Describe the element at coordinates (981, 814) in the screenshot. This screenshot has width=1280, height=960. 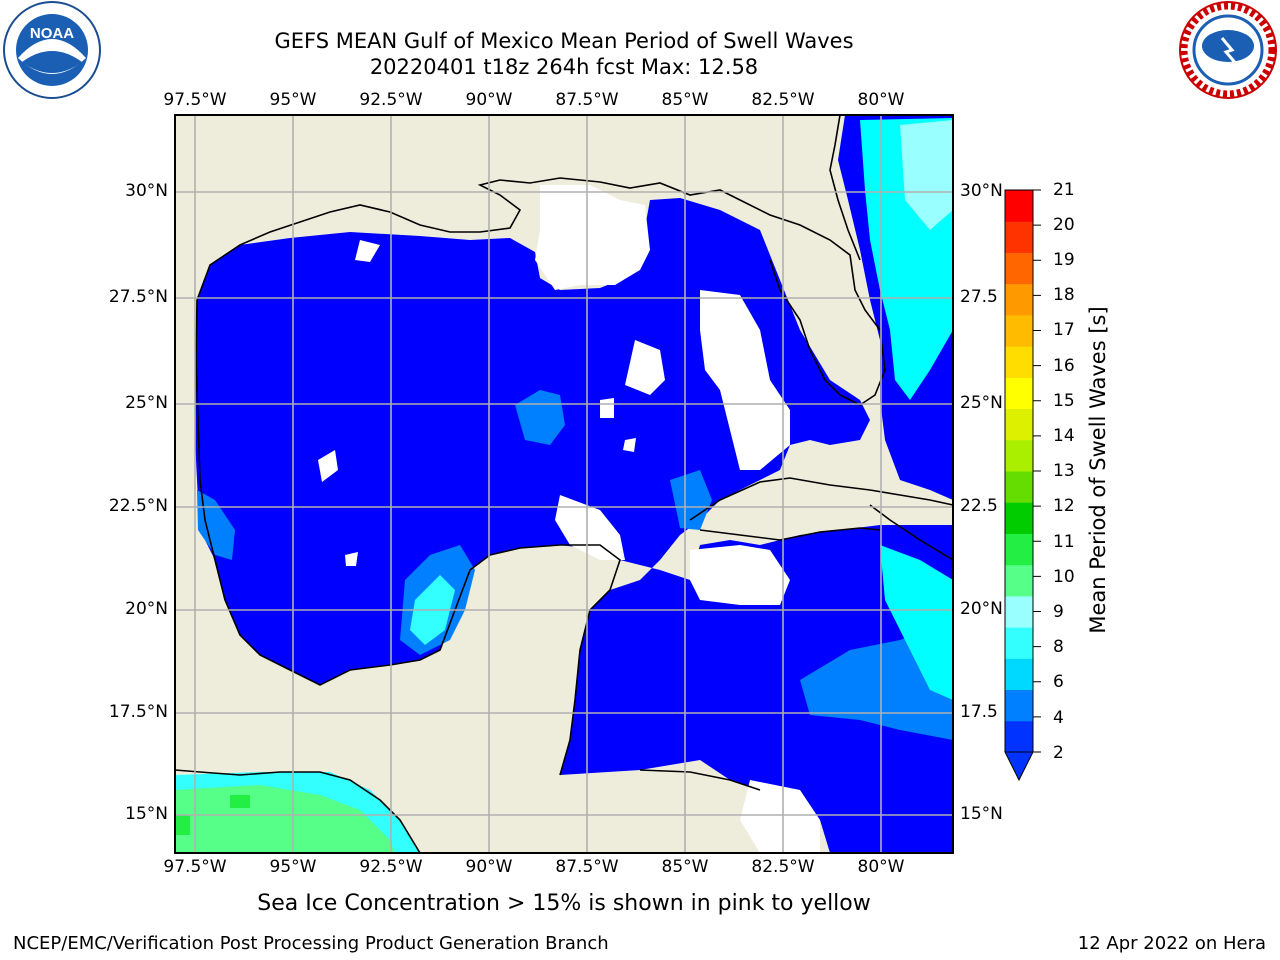
I see `lat-label-right: 15°N` at that location.